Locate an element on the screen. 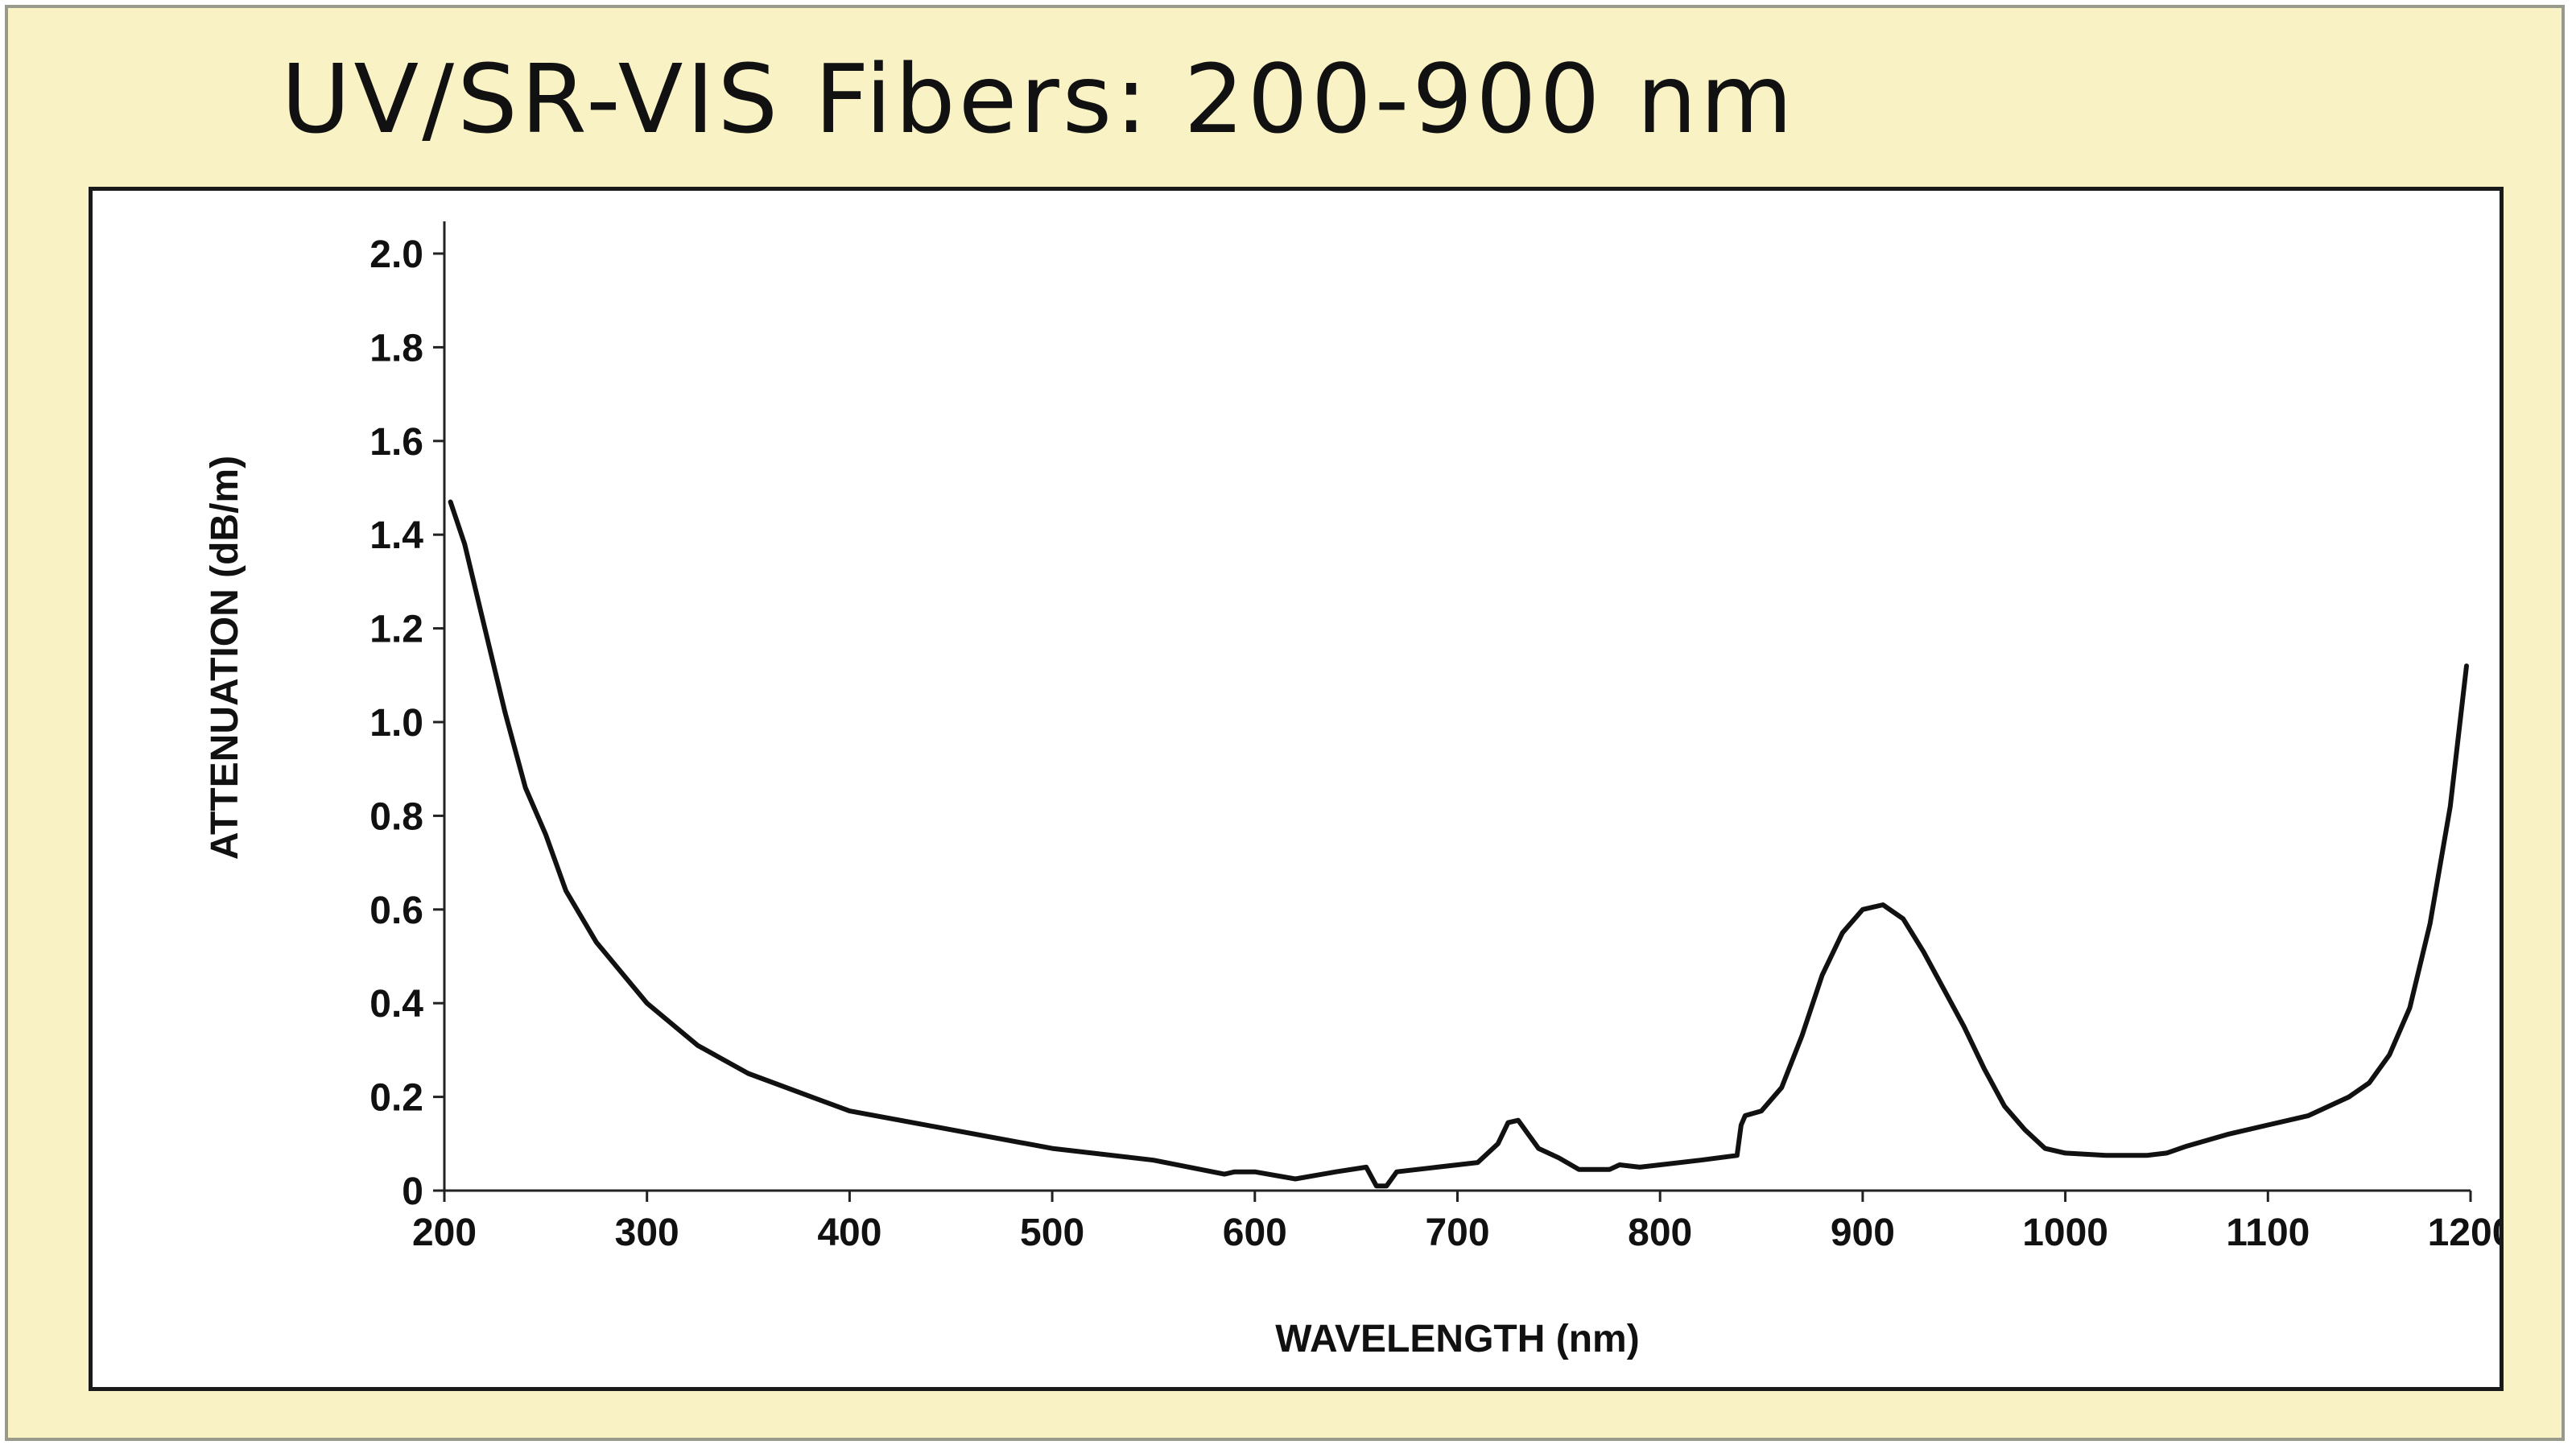  y-tick-label: 0.2 is located at coordinates (396, 1098).